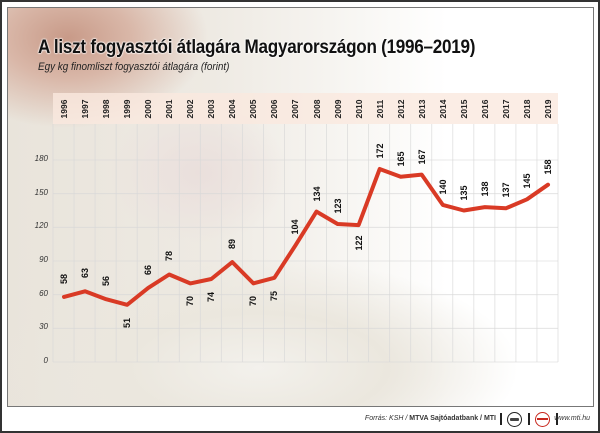  What do you see at coordinates (169, 256) in the screenshot?
I see `data-value-label: 78` at bounding box center [169, 256].